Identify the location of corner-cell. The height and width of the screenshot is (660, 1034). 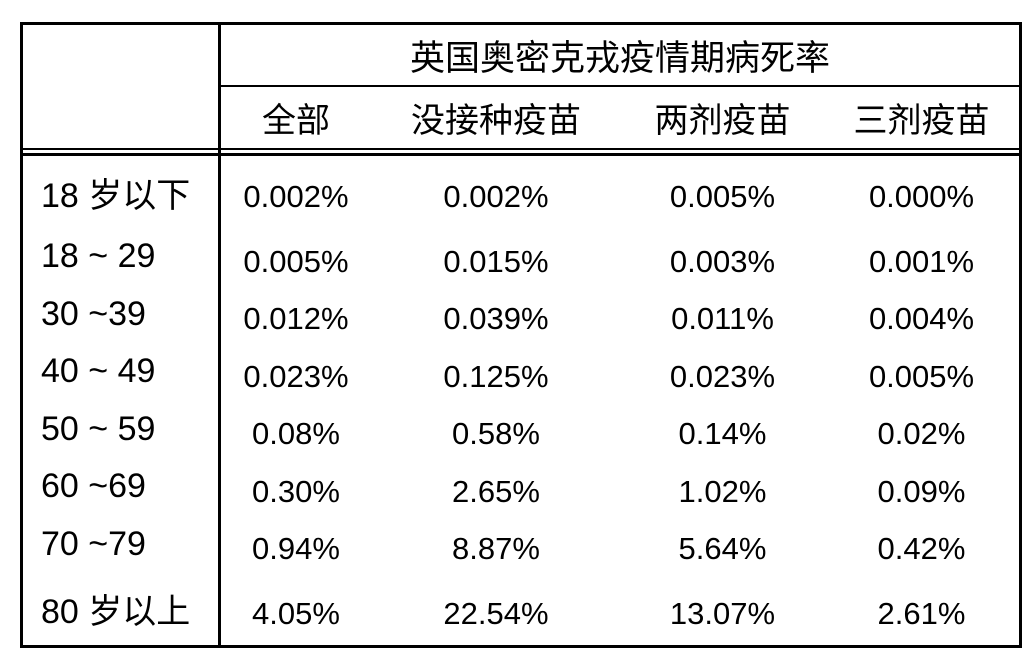
(122, 86).